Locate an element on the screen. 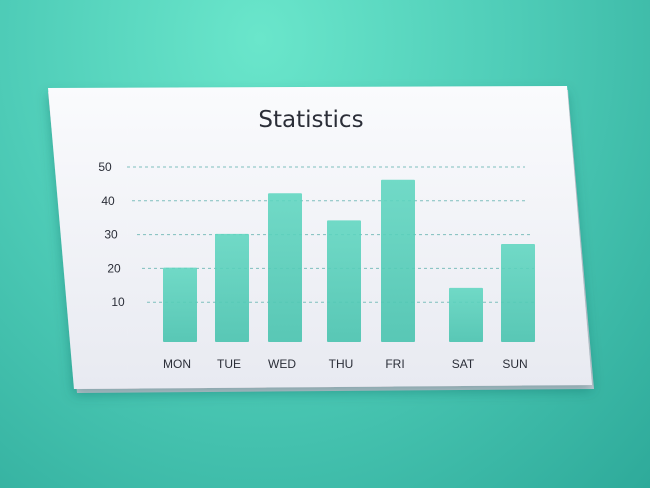 This screenshot has height=488, width=650. bar-sat is located at coordinates (466, 314).